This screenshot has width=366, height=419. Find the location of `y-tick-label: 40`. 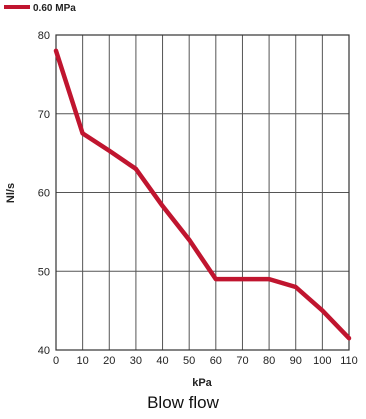

y-tick-label: 40 is located at coordinates (44, 351).